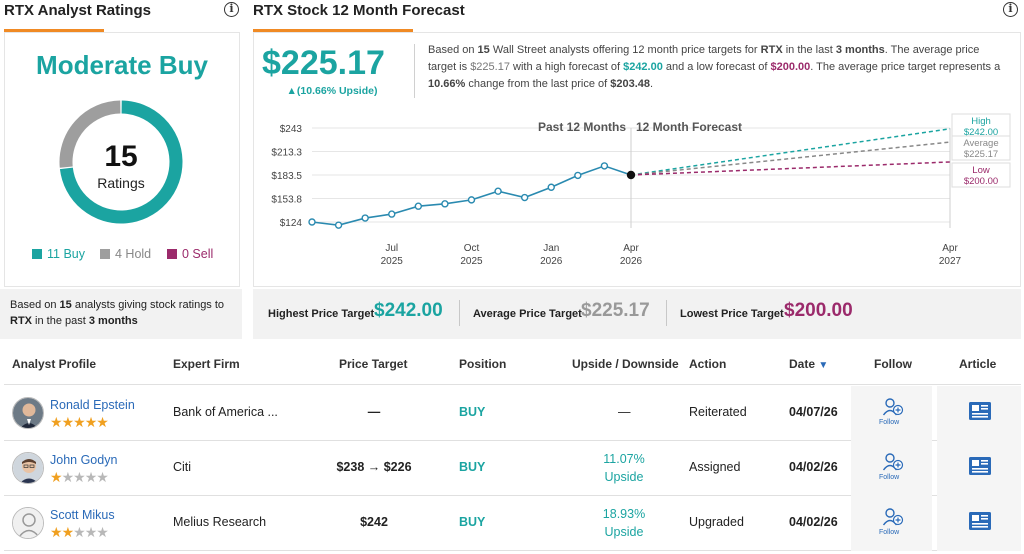 The image size is (1024, 554). I want to click on y-tick-label: $124, so click(291, 223).